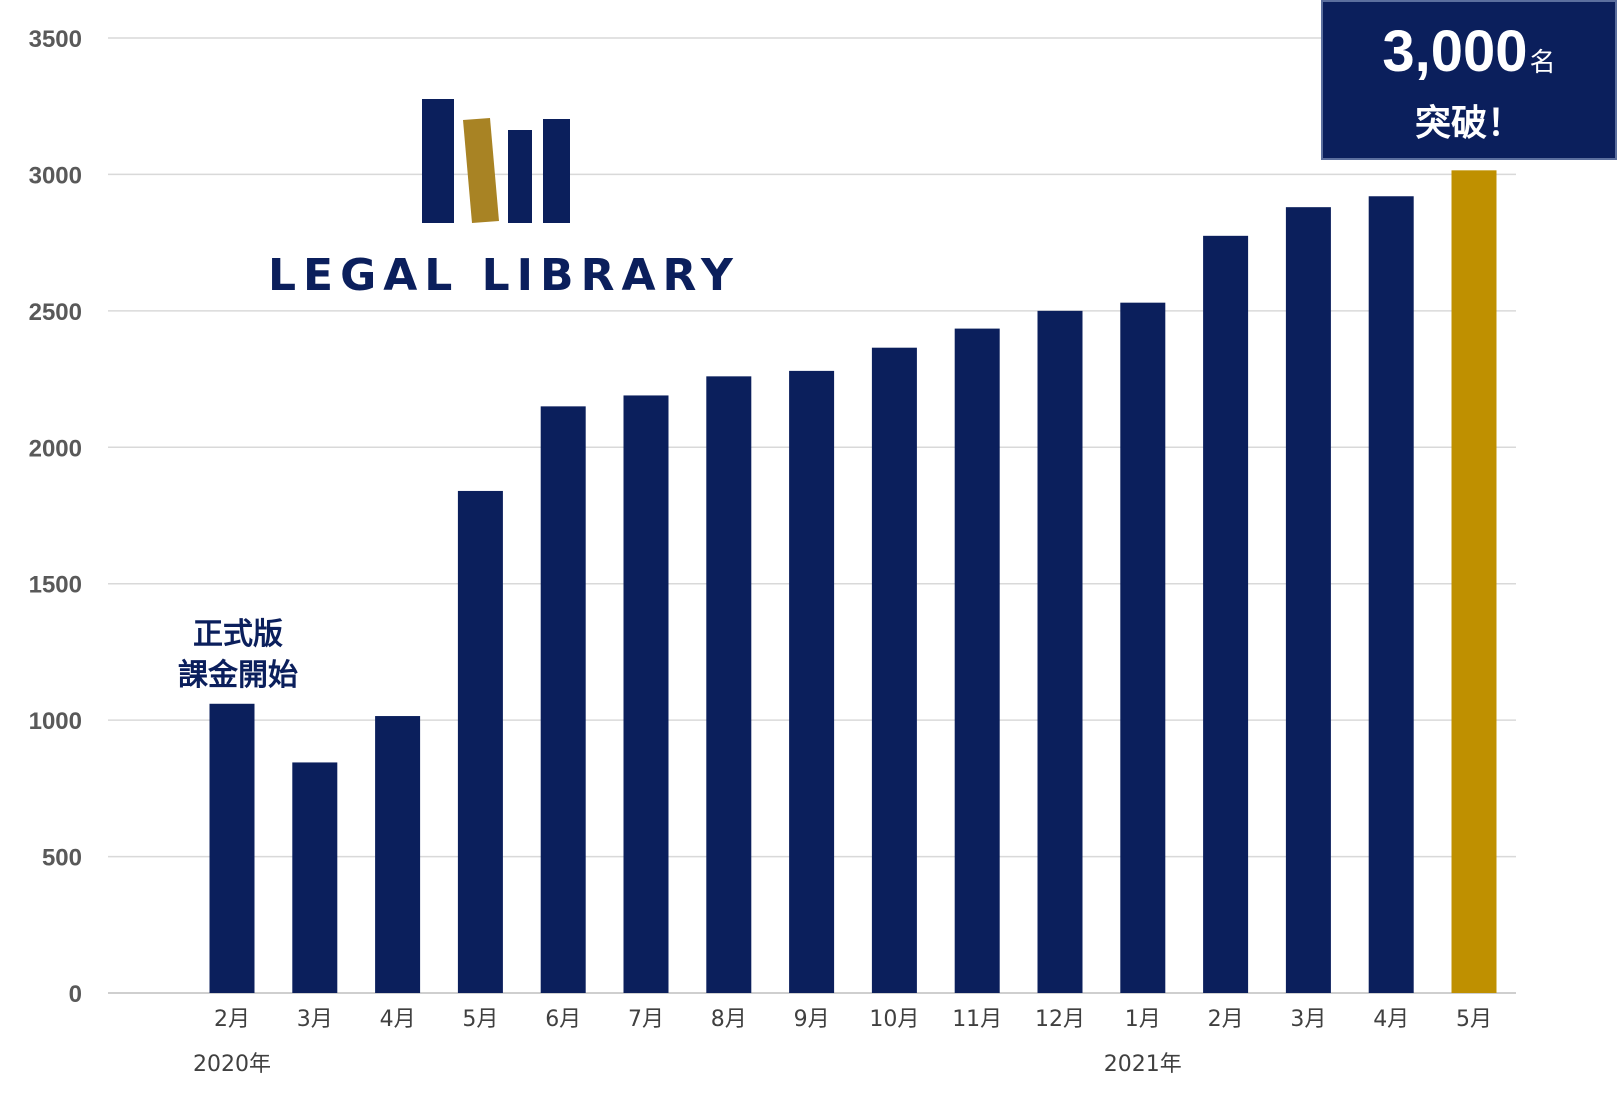  What do you see at coordinates (894, 1019) in the screenshot?
I see `x-tick-label: 10月` at bounding box center [894, 1019].